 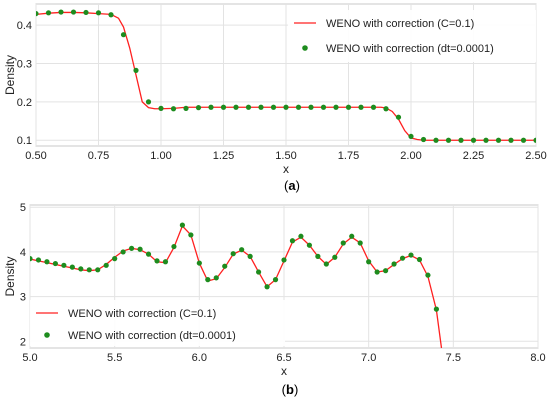 What do you see at coordinates (114, 358) in the screenshot?
I see `x-tick-label: 5.5` at bounding box center [114, 358].